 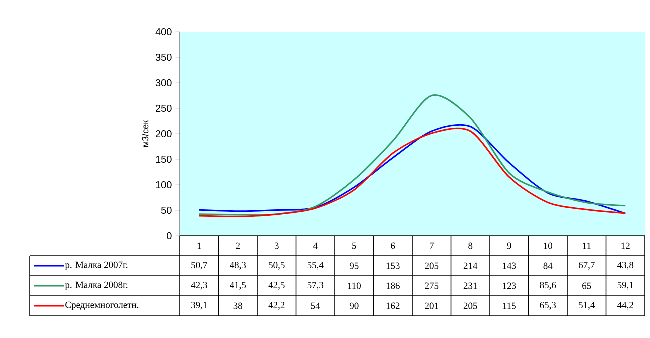 I want to click on y-axis-title: м3/сек, so click(x=145, y=133).